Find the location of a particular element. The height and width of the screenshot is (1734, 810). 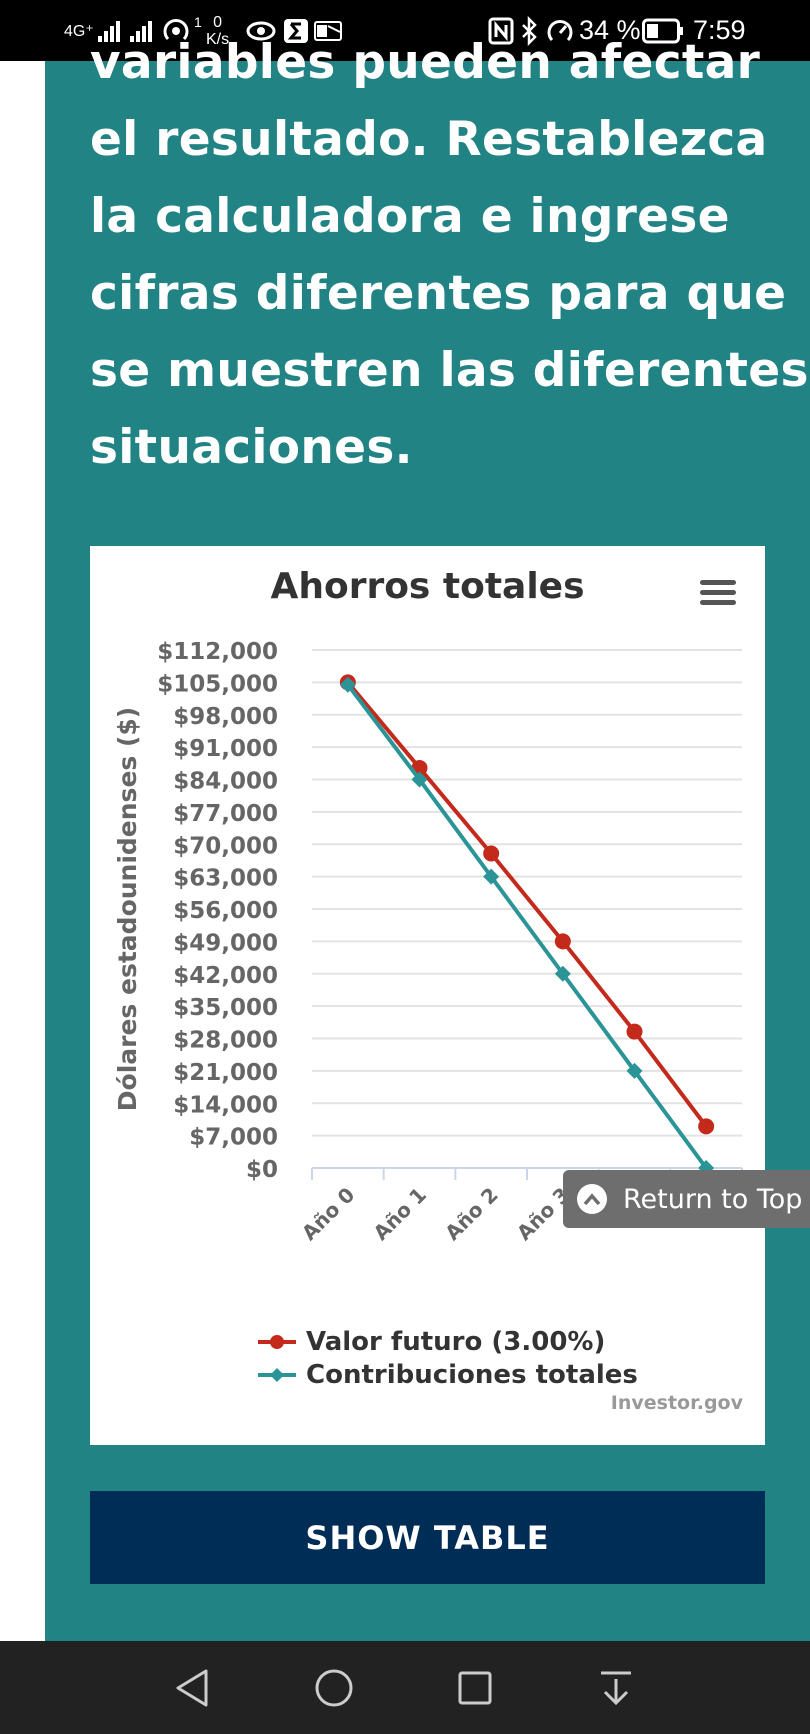

x-tick-label: Año 0 is located at coordinates (328, 1214).